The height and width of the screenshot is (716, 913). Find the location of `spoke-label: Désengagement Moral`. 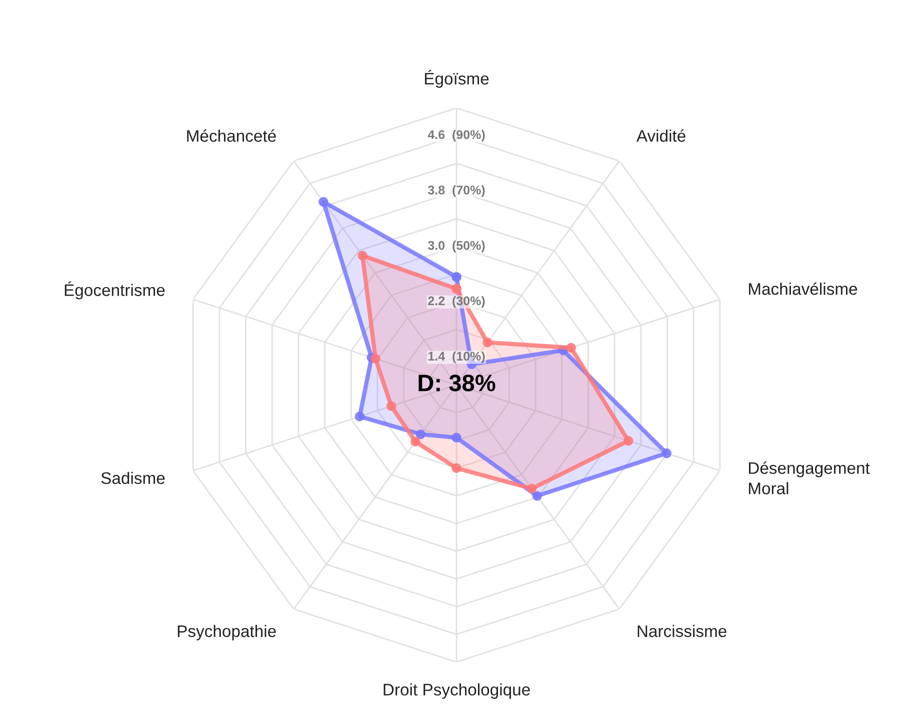

spoke-label: Désengagement Moral is located at coordinates (809, 478).